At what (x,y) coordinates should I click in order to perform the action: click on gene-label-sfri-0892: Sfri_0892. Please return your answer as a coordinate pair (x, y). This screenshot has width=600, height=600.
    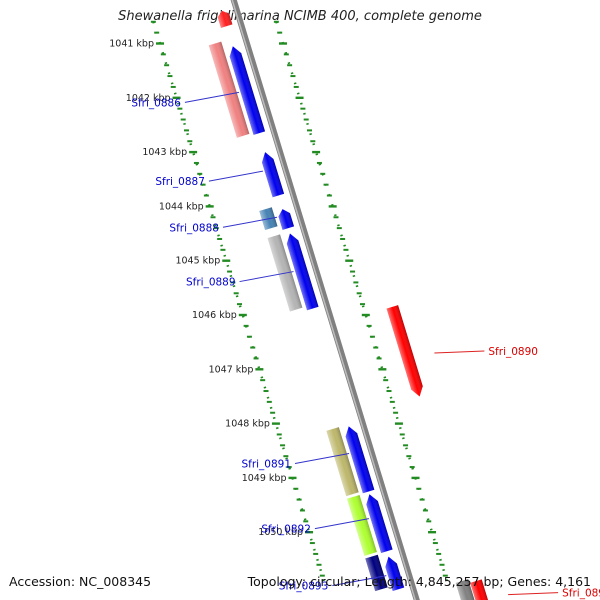
    Looking at the image, I should click on (286, 530).